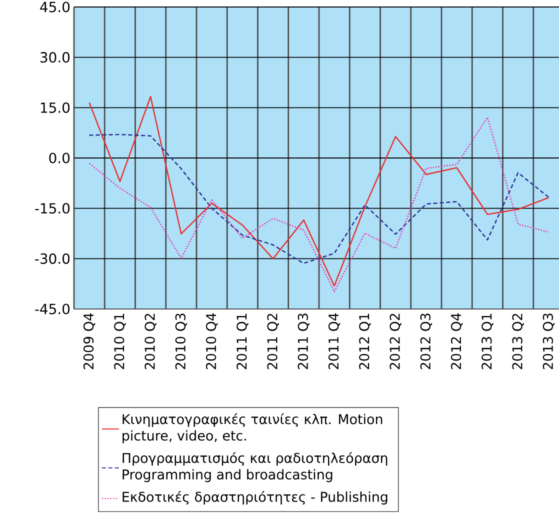 The image size is (559, 528). Describe the element at coordinates (255, 497) in the screenshot. I see `legend-label: Εκδοτικές δραστηριότητες - Publishing` at that location.